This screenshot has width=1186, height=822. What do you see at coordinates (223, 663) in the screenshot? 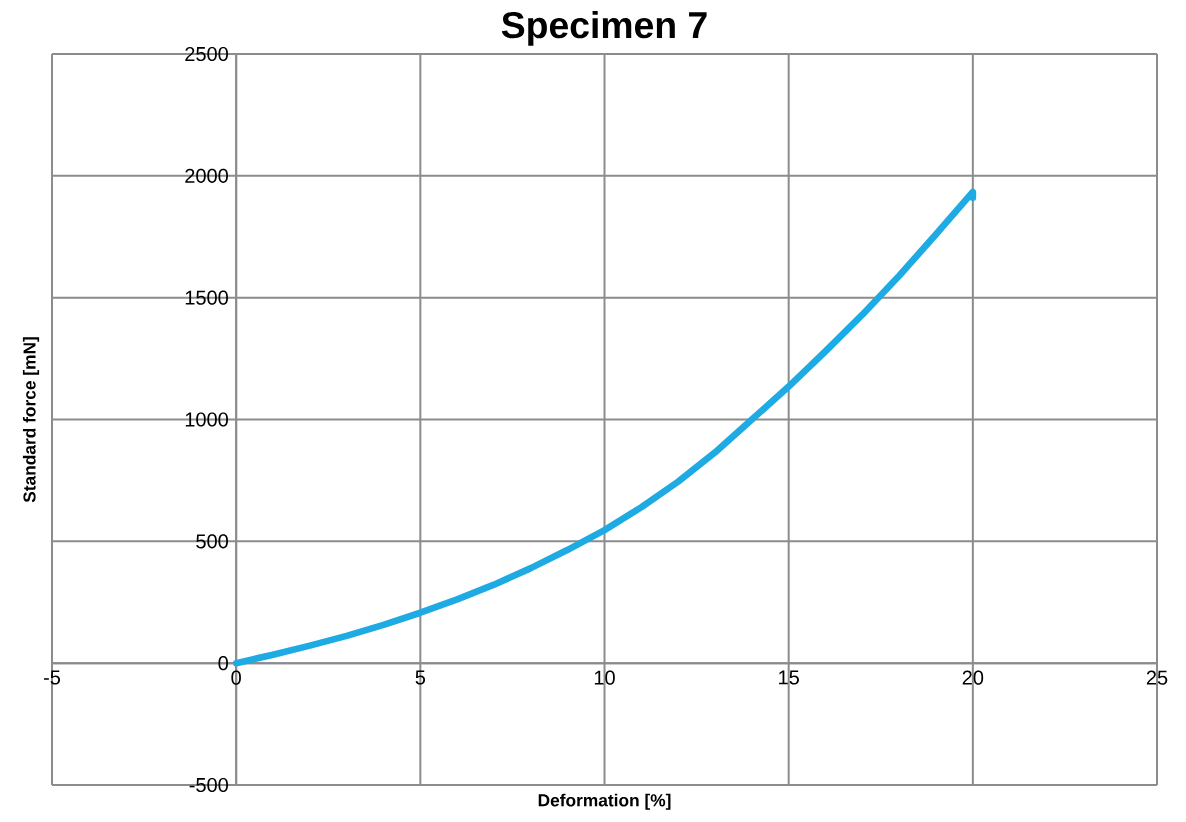
I see `y-tick-label: 0` at bounding box center [223, 663].